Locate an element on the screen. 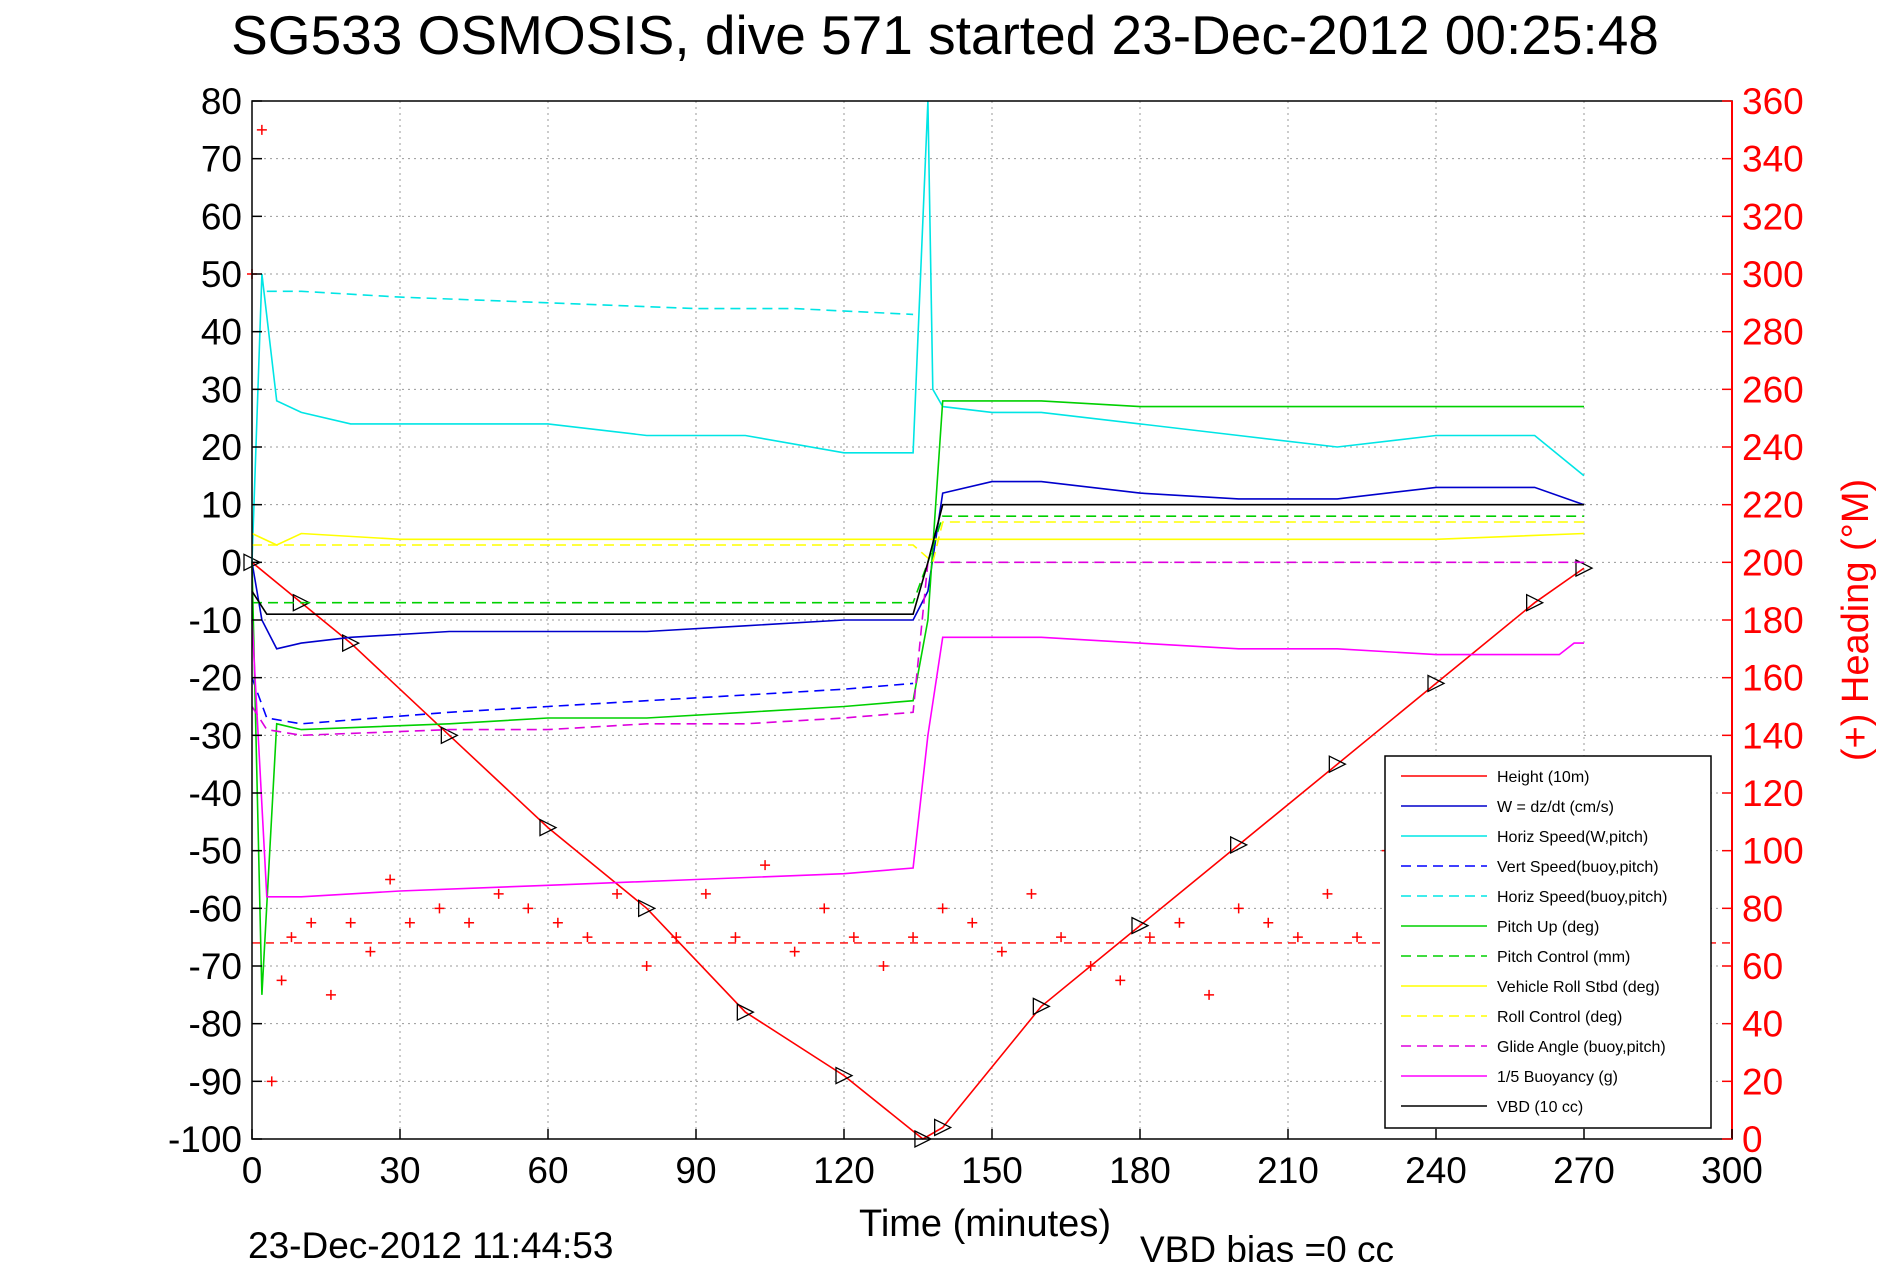 This screenshot has width=1891, height=1262. y-tick-label: -30 is located at coordinates (215, 735).